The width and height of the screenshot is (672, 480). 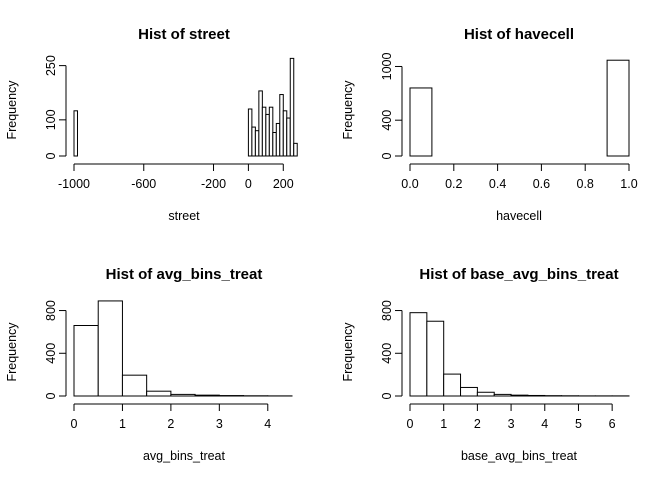 What do you see at coordinates (283, 184) in the screenshot?
I see `x-tick-label: 200` at bounding box center [283, 184].